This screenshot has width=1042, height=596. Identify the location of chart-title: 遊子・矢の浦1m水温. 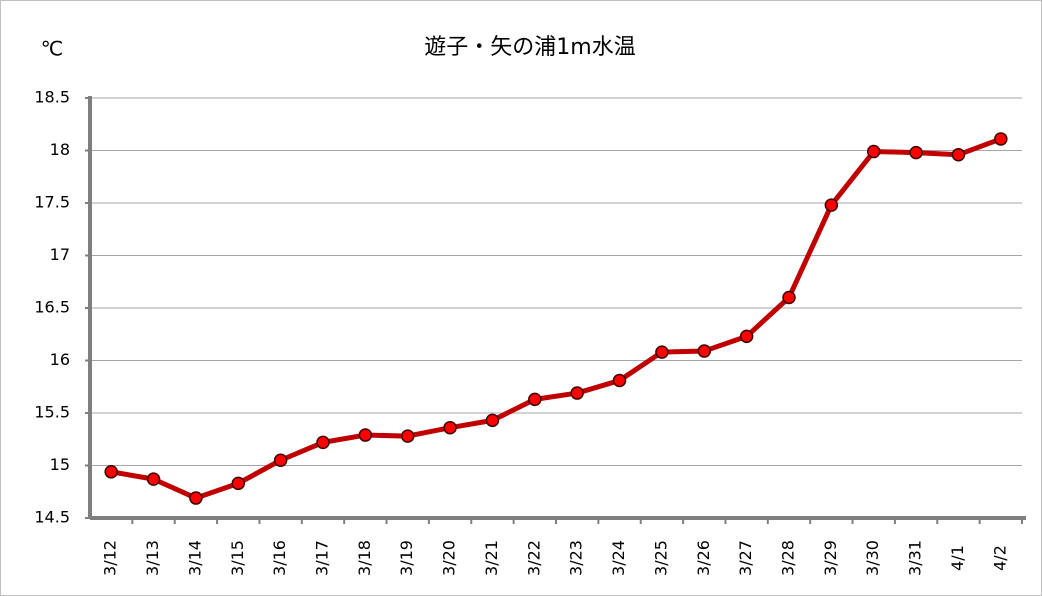
(529, 47).